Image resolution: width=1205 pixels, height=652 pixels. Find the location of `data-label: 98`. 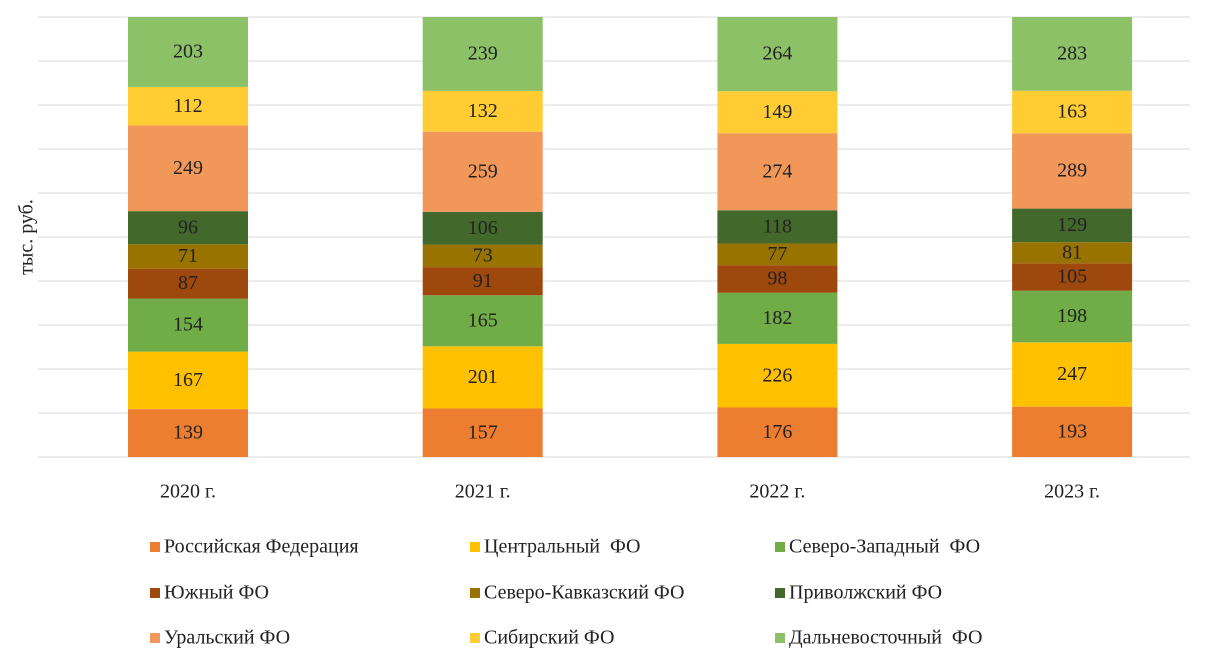

data-label: 98 is located at coordinates (777, 279).